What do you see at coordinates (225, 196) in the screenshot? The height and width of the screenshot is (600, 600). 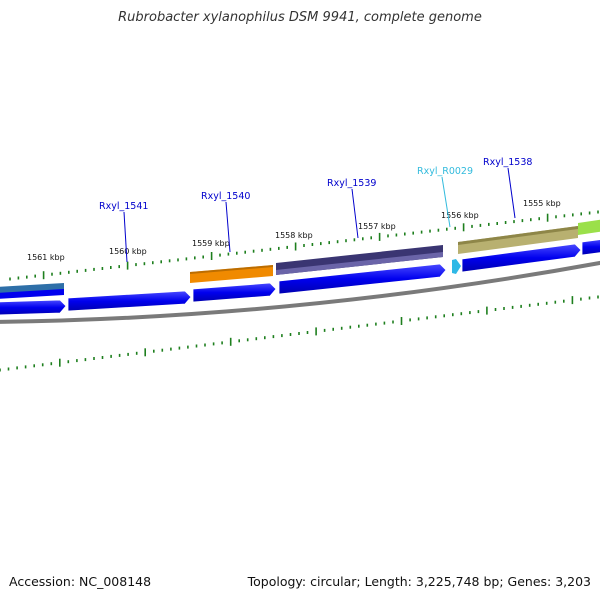 I see `gene-label-rxyl-1540: Rxyl_1540` at bounding box center [225, 196].